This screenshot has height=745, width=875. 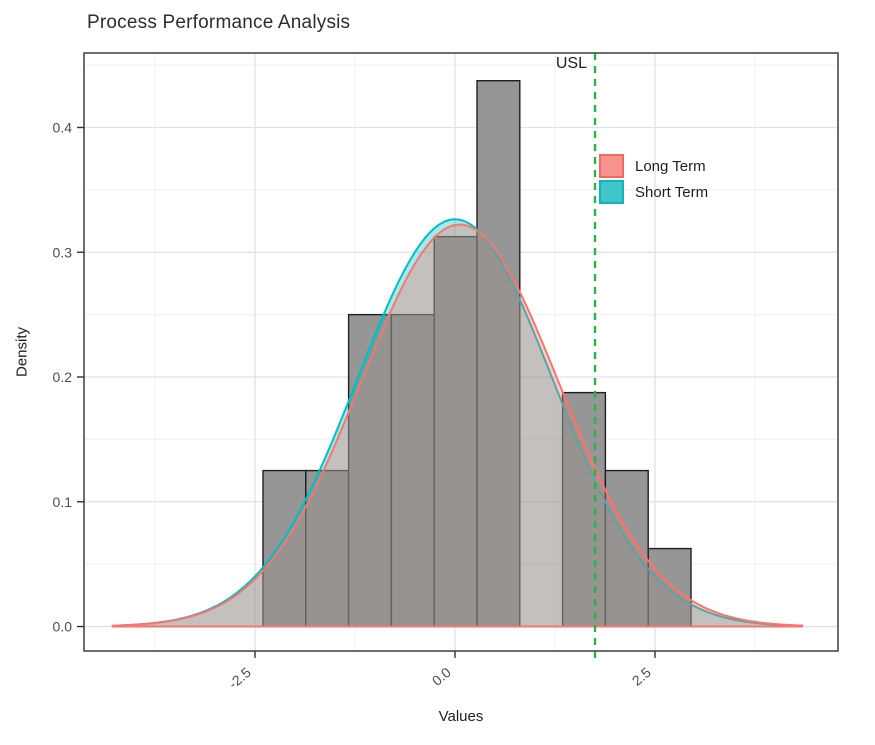 What do you see at coordinates (441, 676) in the screenshot?
I see `x-tick-label: 0.0` at bounding box center [441, 676].